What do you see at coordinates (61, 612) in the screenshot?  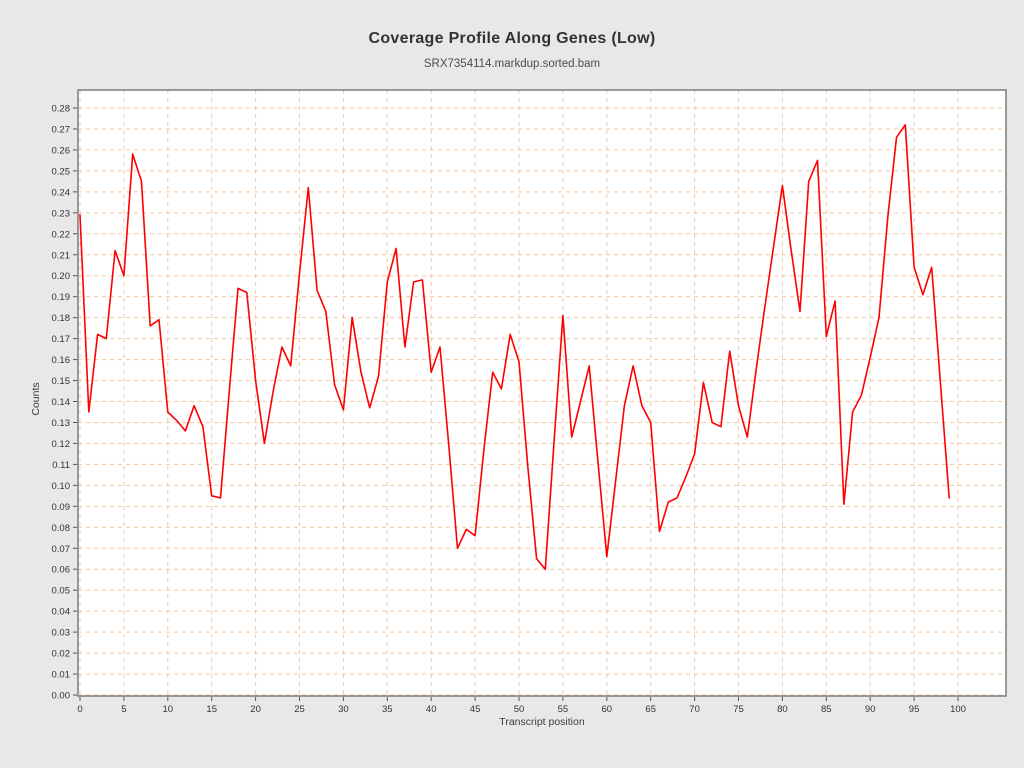 I see `y-tick-label: 0.04` at bounding box center [61, 612].